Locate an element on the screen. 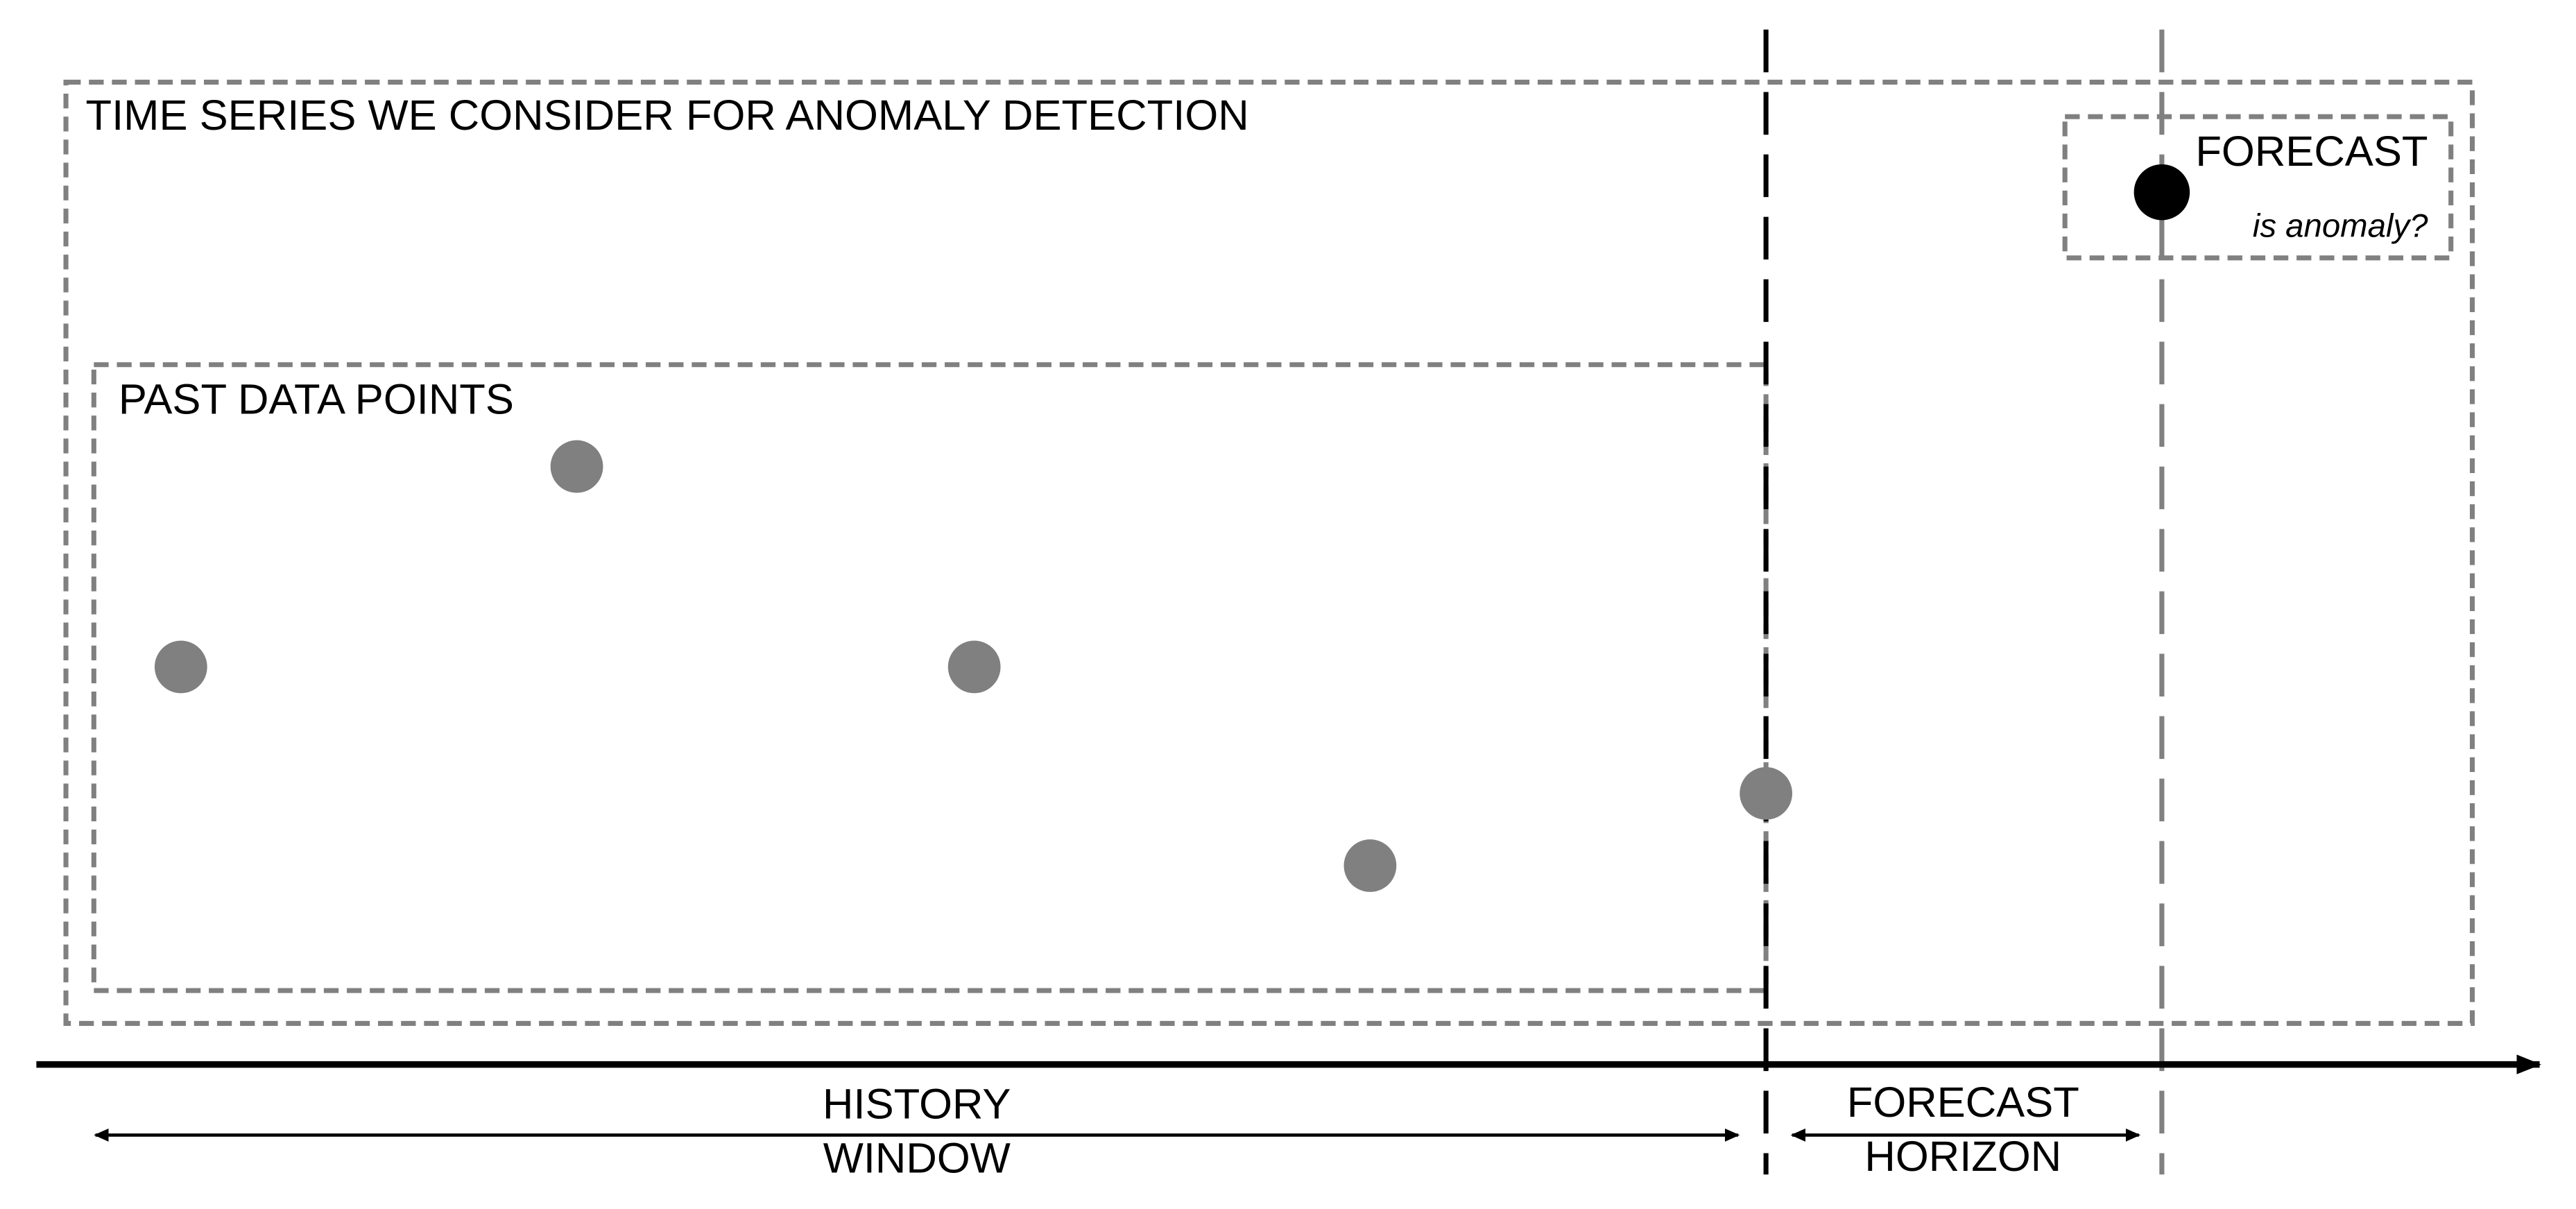  anomaly-question: is anomaly? is located at coordinates (2340, 226).